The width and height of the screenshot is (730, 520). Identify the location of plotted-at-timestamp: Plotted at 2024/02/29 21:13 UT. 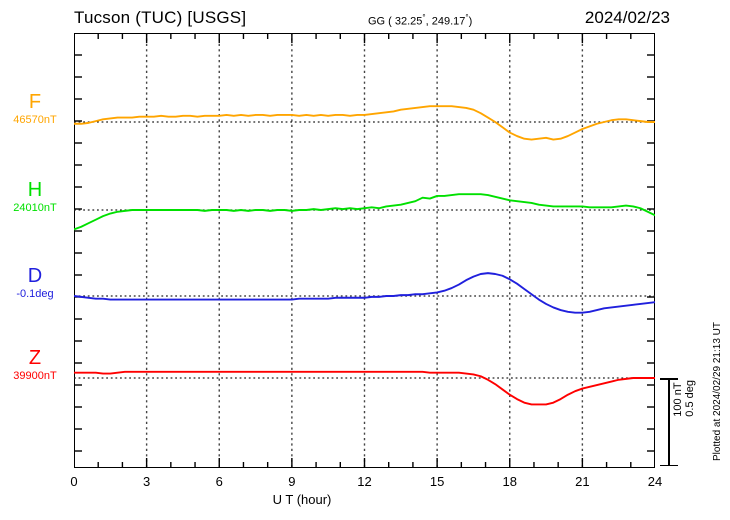
(717, 391).